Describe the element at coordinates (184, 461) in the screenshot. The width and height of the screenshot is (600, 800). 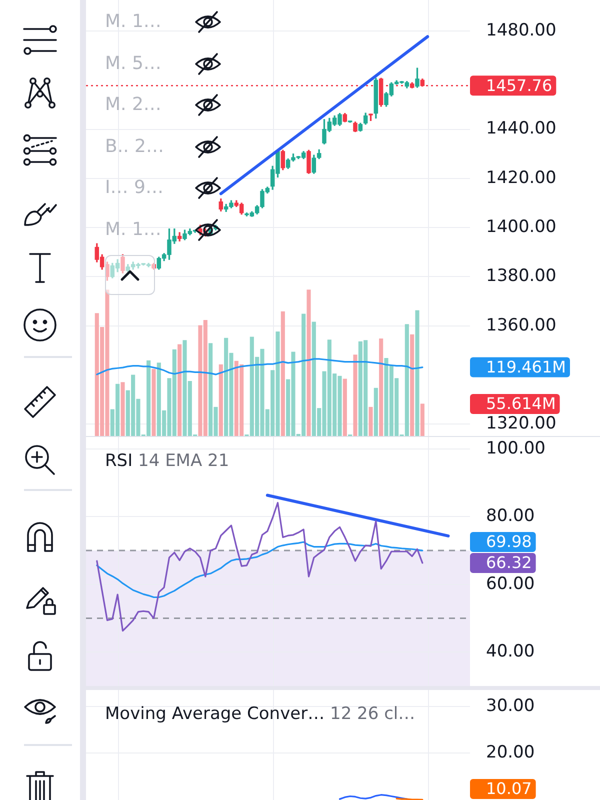
I see `text: 14 EMA 21` at that location.